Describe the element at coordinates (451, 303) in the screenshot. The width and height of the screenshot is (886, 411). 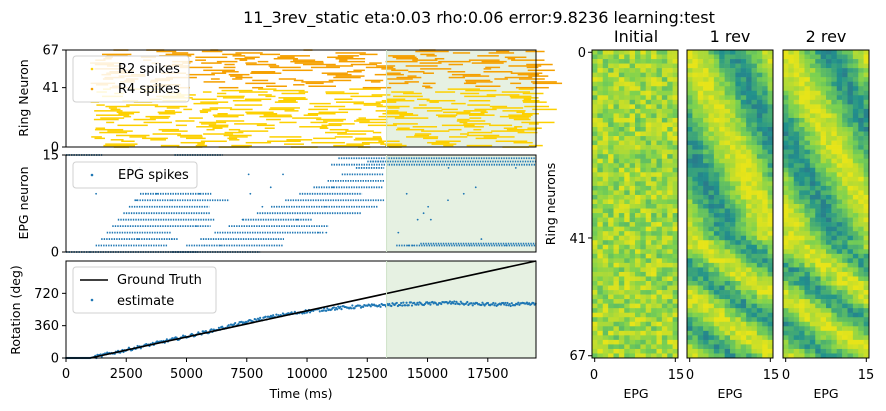
I see `estimate-point` at that location.